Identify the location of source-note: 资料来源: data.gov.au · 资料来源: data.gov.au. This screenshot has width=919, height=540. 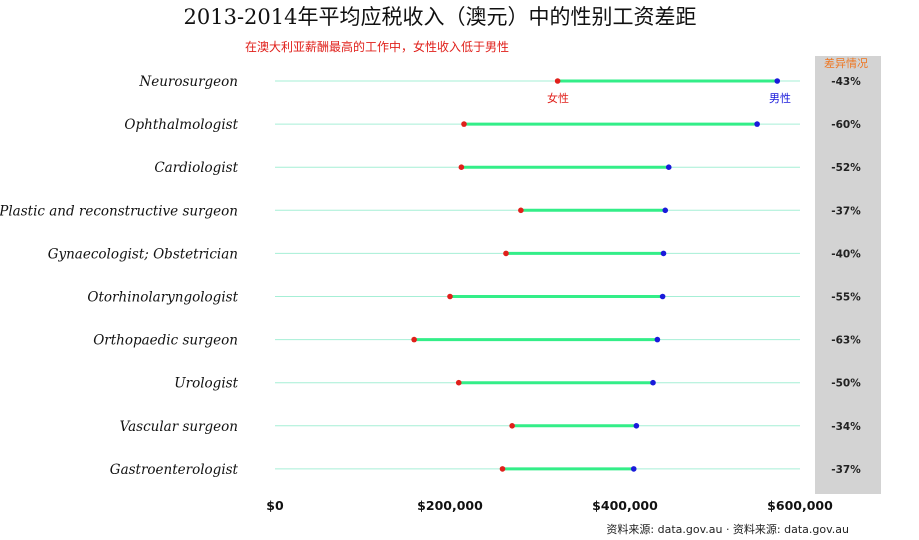
(727, 529).